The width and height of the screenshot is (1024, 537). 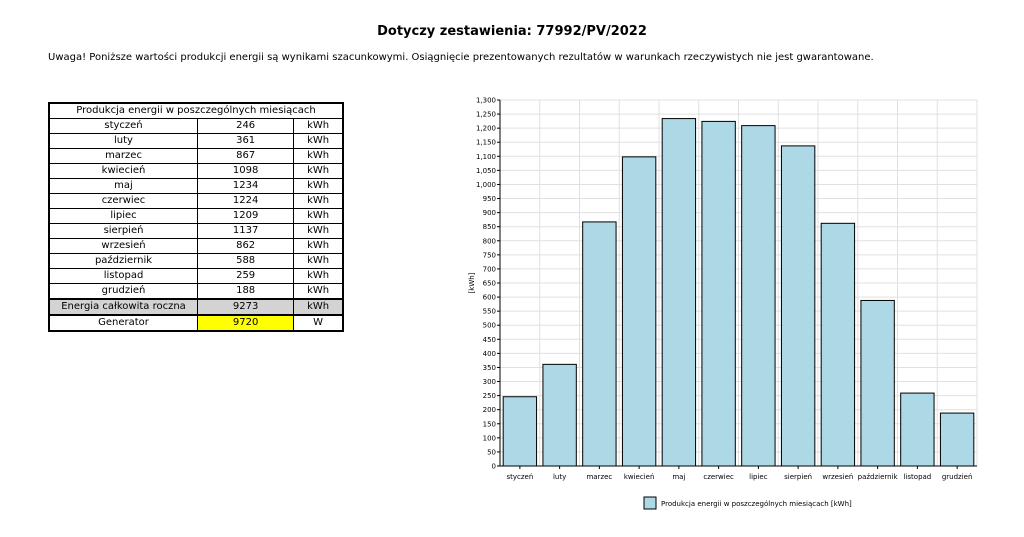 I want to click on table-row: czerwiec 1224 kWh, so click(x=196, y=201).